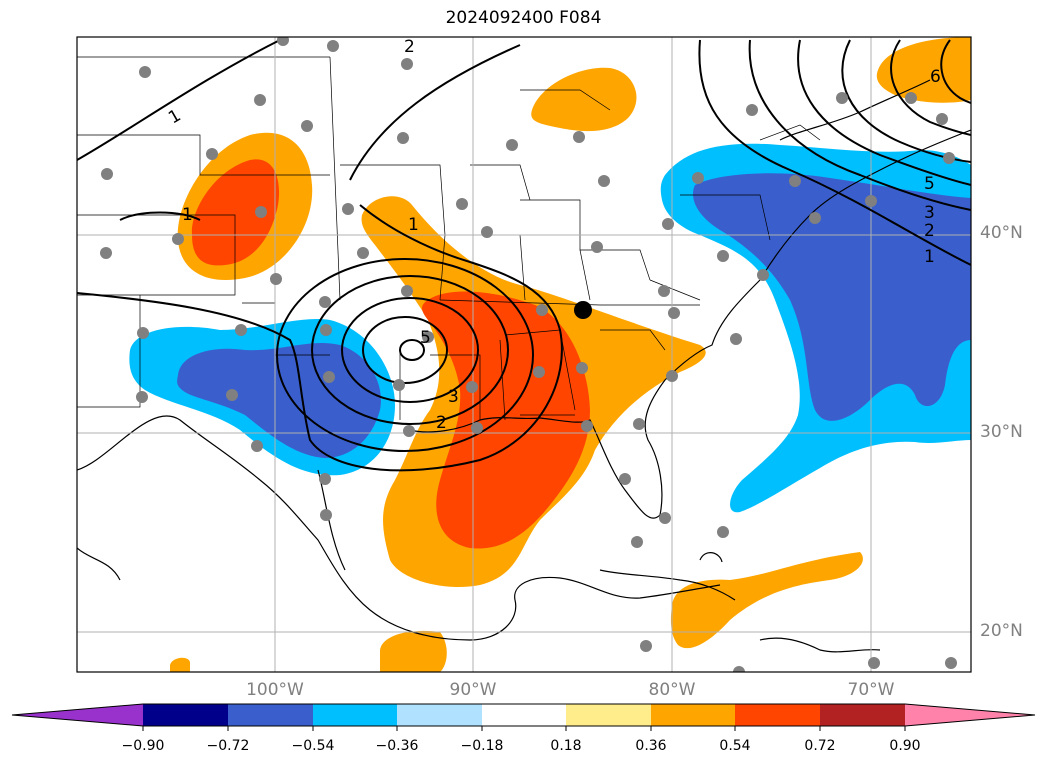  Describe the element at coordinates (523, 717) in the screenshot. I see `colorbar` at that location.